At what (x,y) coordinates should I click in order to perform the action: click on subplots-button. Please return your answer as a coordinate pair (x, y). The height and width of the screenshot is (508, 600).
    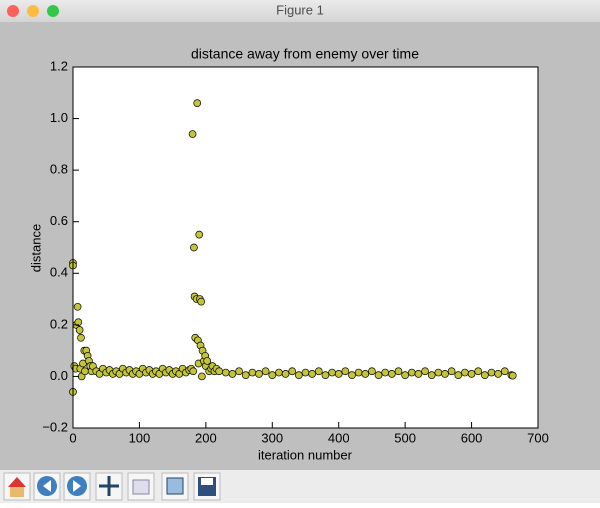
    Looking at the image, I should click on (175, 486).